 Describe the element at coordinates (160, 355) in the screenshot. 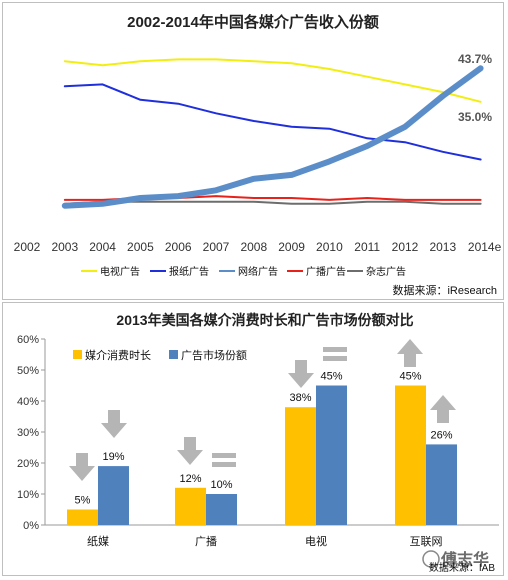

I see `bar-legend: 媒介消费时长 广告市场份额` at that location.